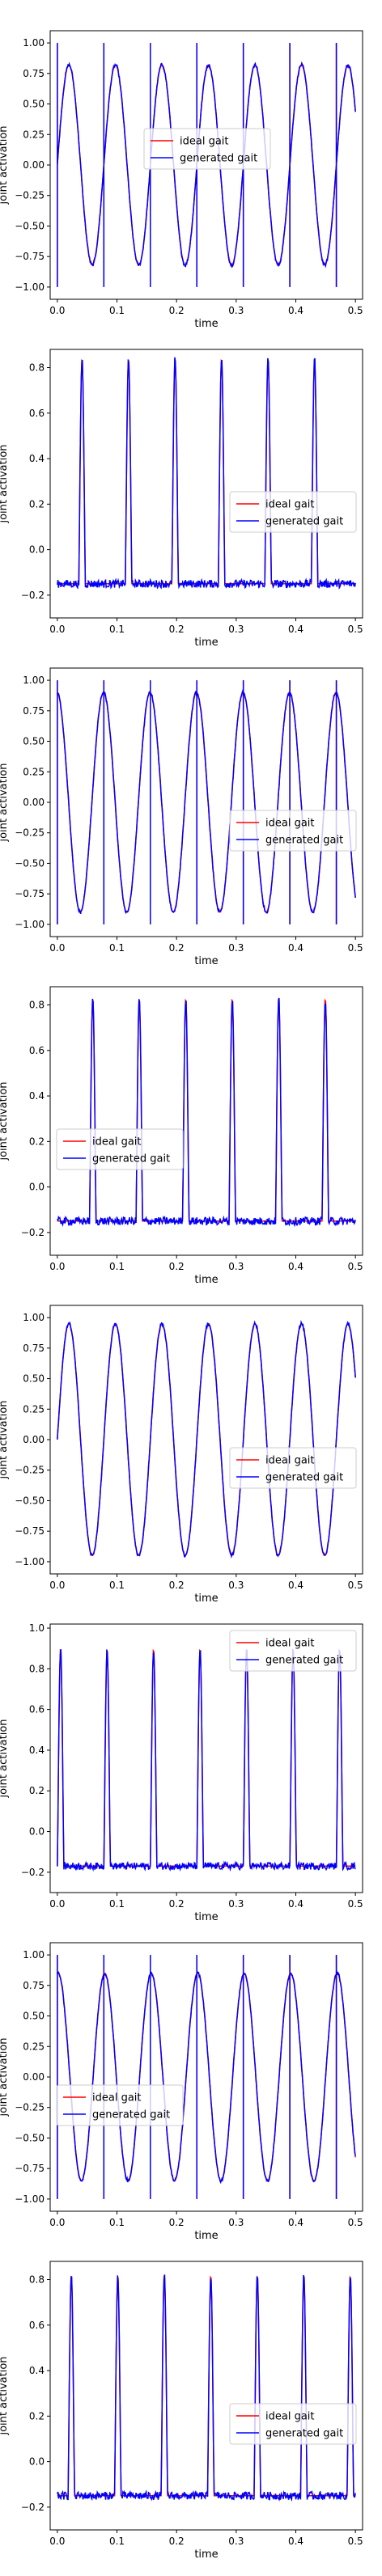 This screenshot has width=382, height=2576. What do you see at coordinates (30, 2138) in the screenshot?
I see `y-tick-label: −0.50` at bounding box center [30, 2138].